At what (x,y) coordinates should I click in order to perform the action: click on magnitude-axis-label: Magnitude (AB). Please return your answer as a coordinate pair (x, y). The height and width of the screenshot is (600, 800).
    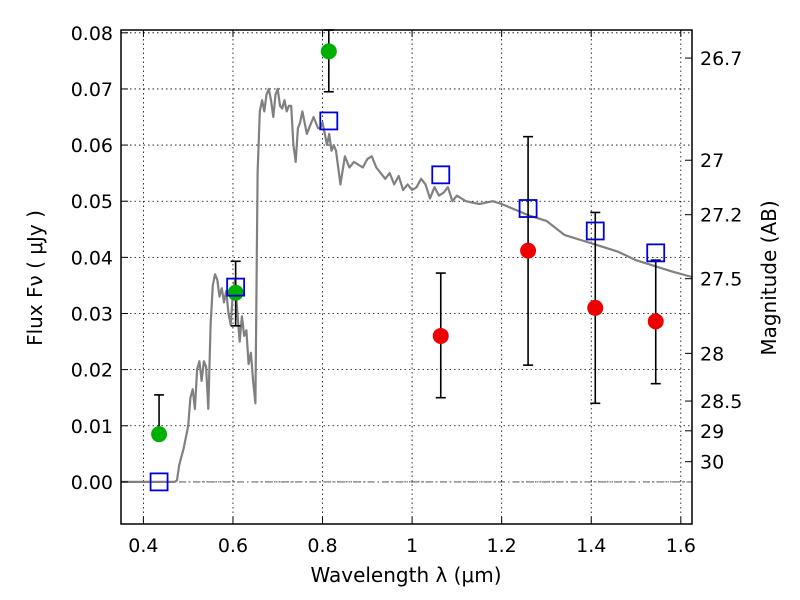
    Looking at the image, I should click on (769, 277).